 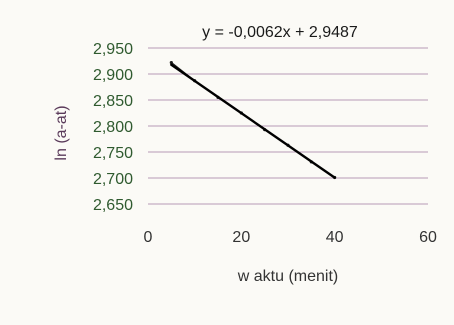 I want to click on y-tick-labels: 2,650 2,700 2,750 2,800 2,850 2,900 2,950, so click(x=113, y=127).